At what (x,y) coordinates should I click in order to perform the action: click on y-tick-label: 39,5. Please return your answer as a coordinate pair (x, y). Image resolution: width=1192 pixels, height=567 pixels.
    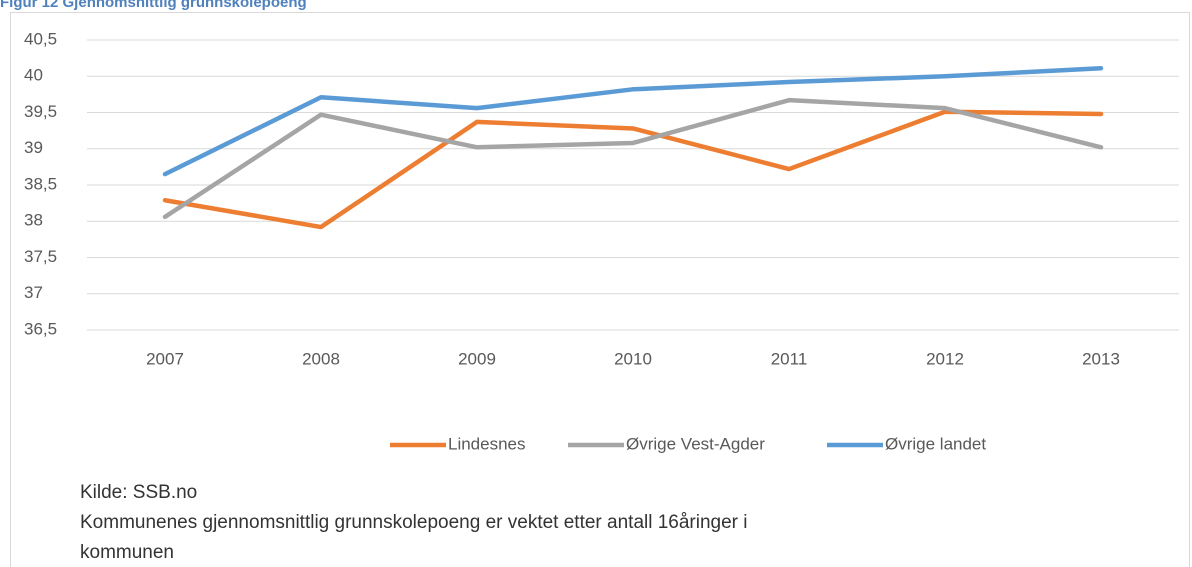
    Looking at the image, I should click on (40, 111).